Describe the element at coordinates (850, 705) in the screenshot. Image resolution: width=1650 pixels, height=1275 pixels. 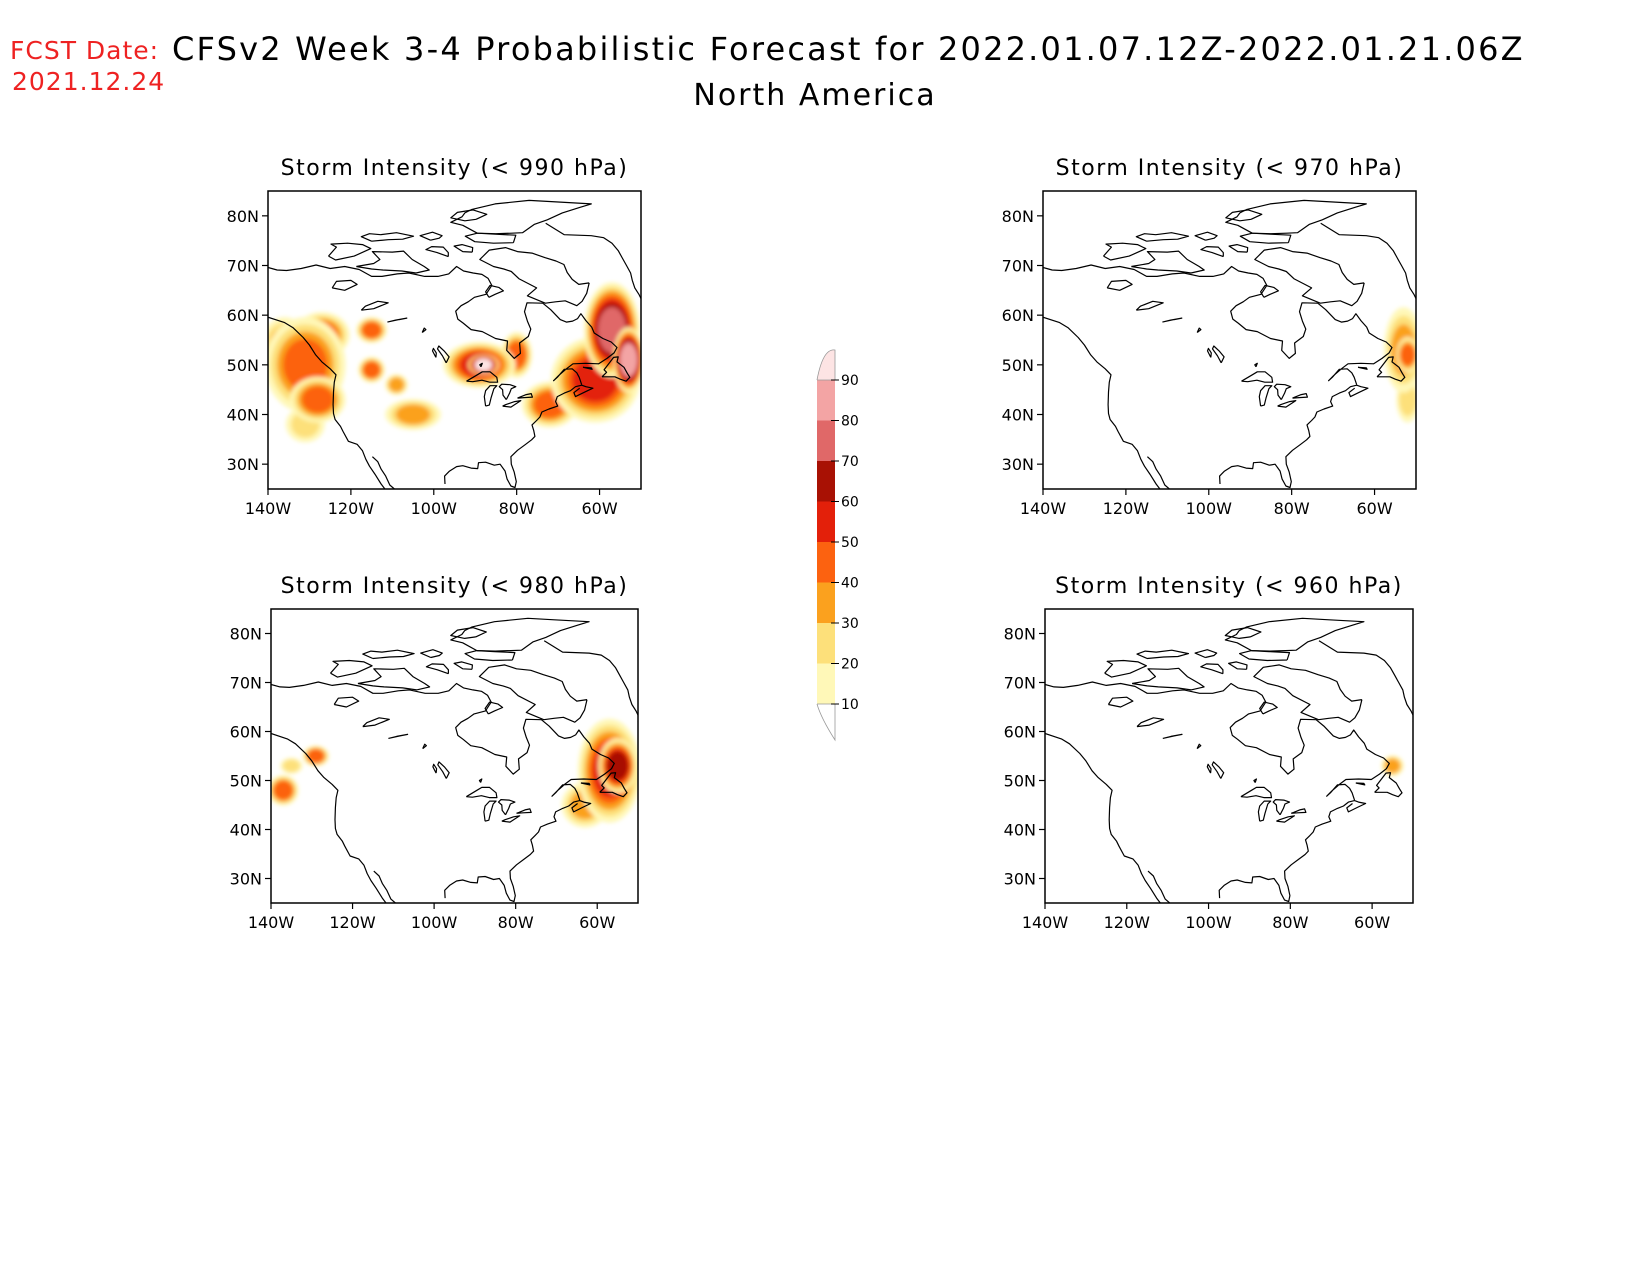
I see `colorbar-label: 10` at that location.